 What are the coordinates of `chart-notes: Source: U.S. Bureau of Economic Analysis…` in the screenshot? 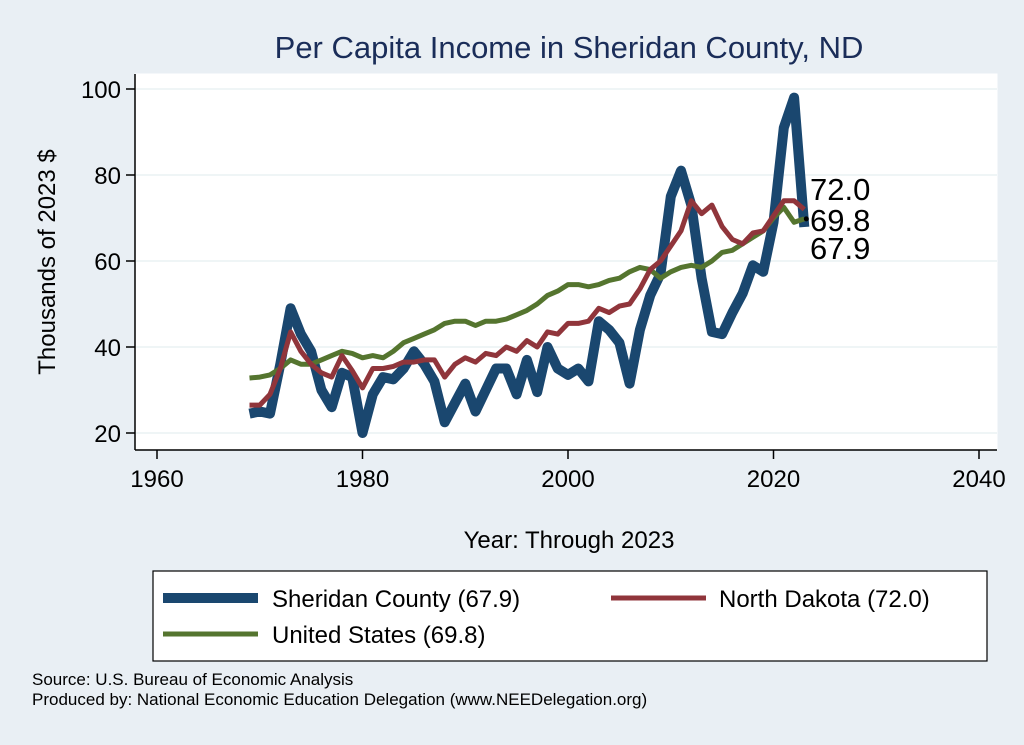 It's located at (339, 690).